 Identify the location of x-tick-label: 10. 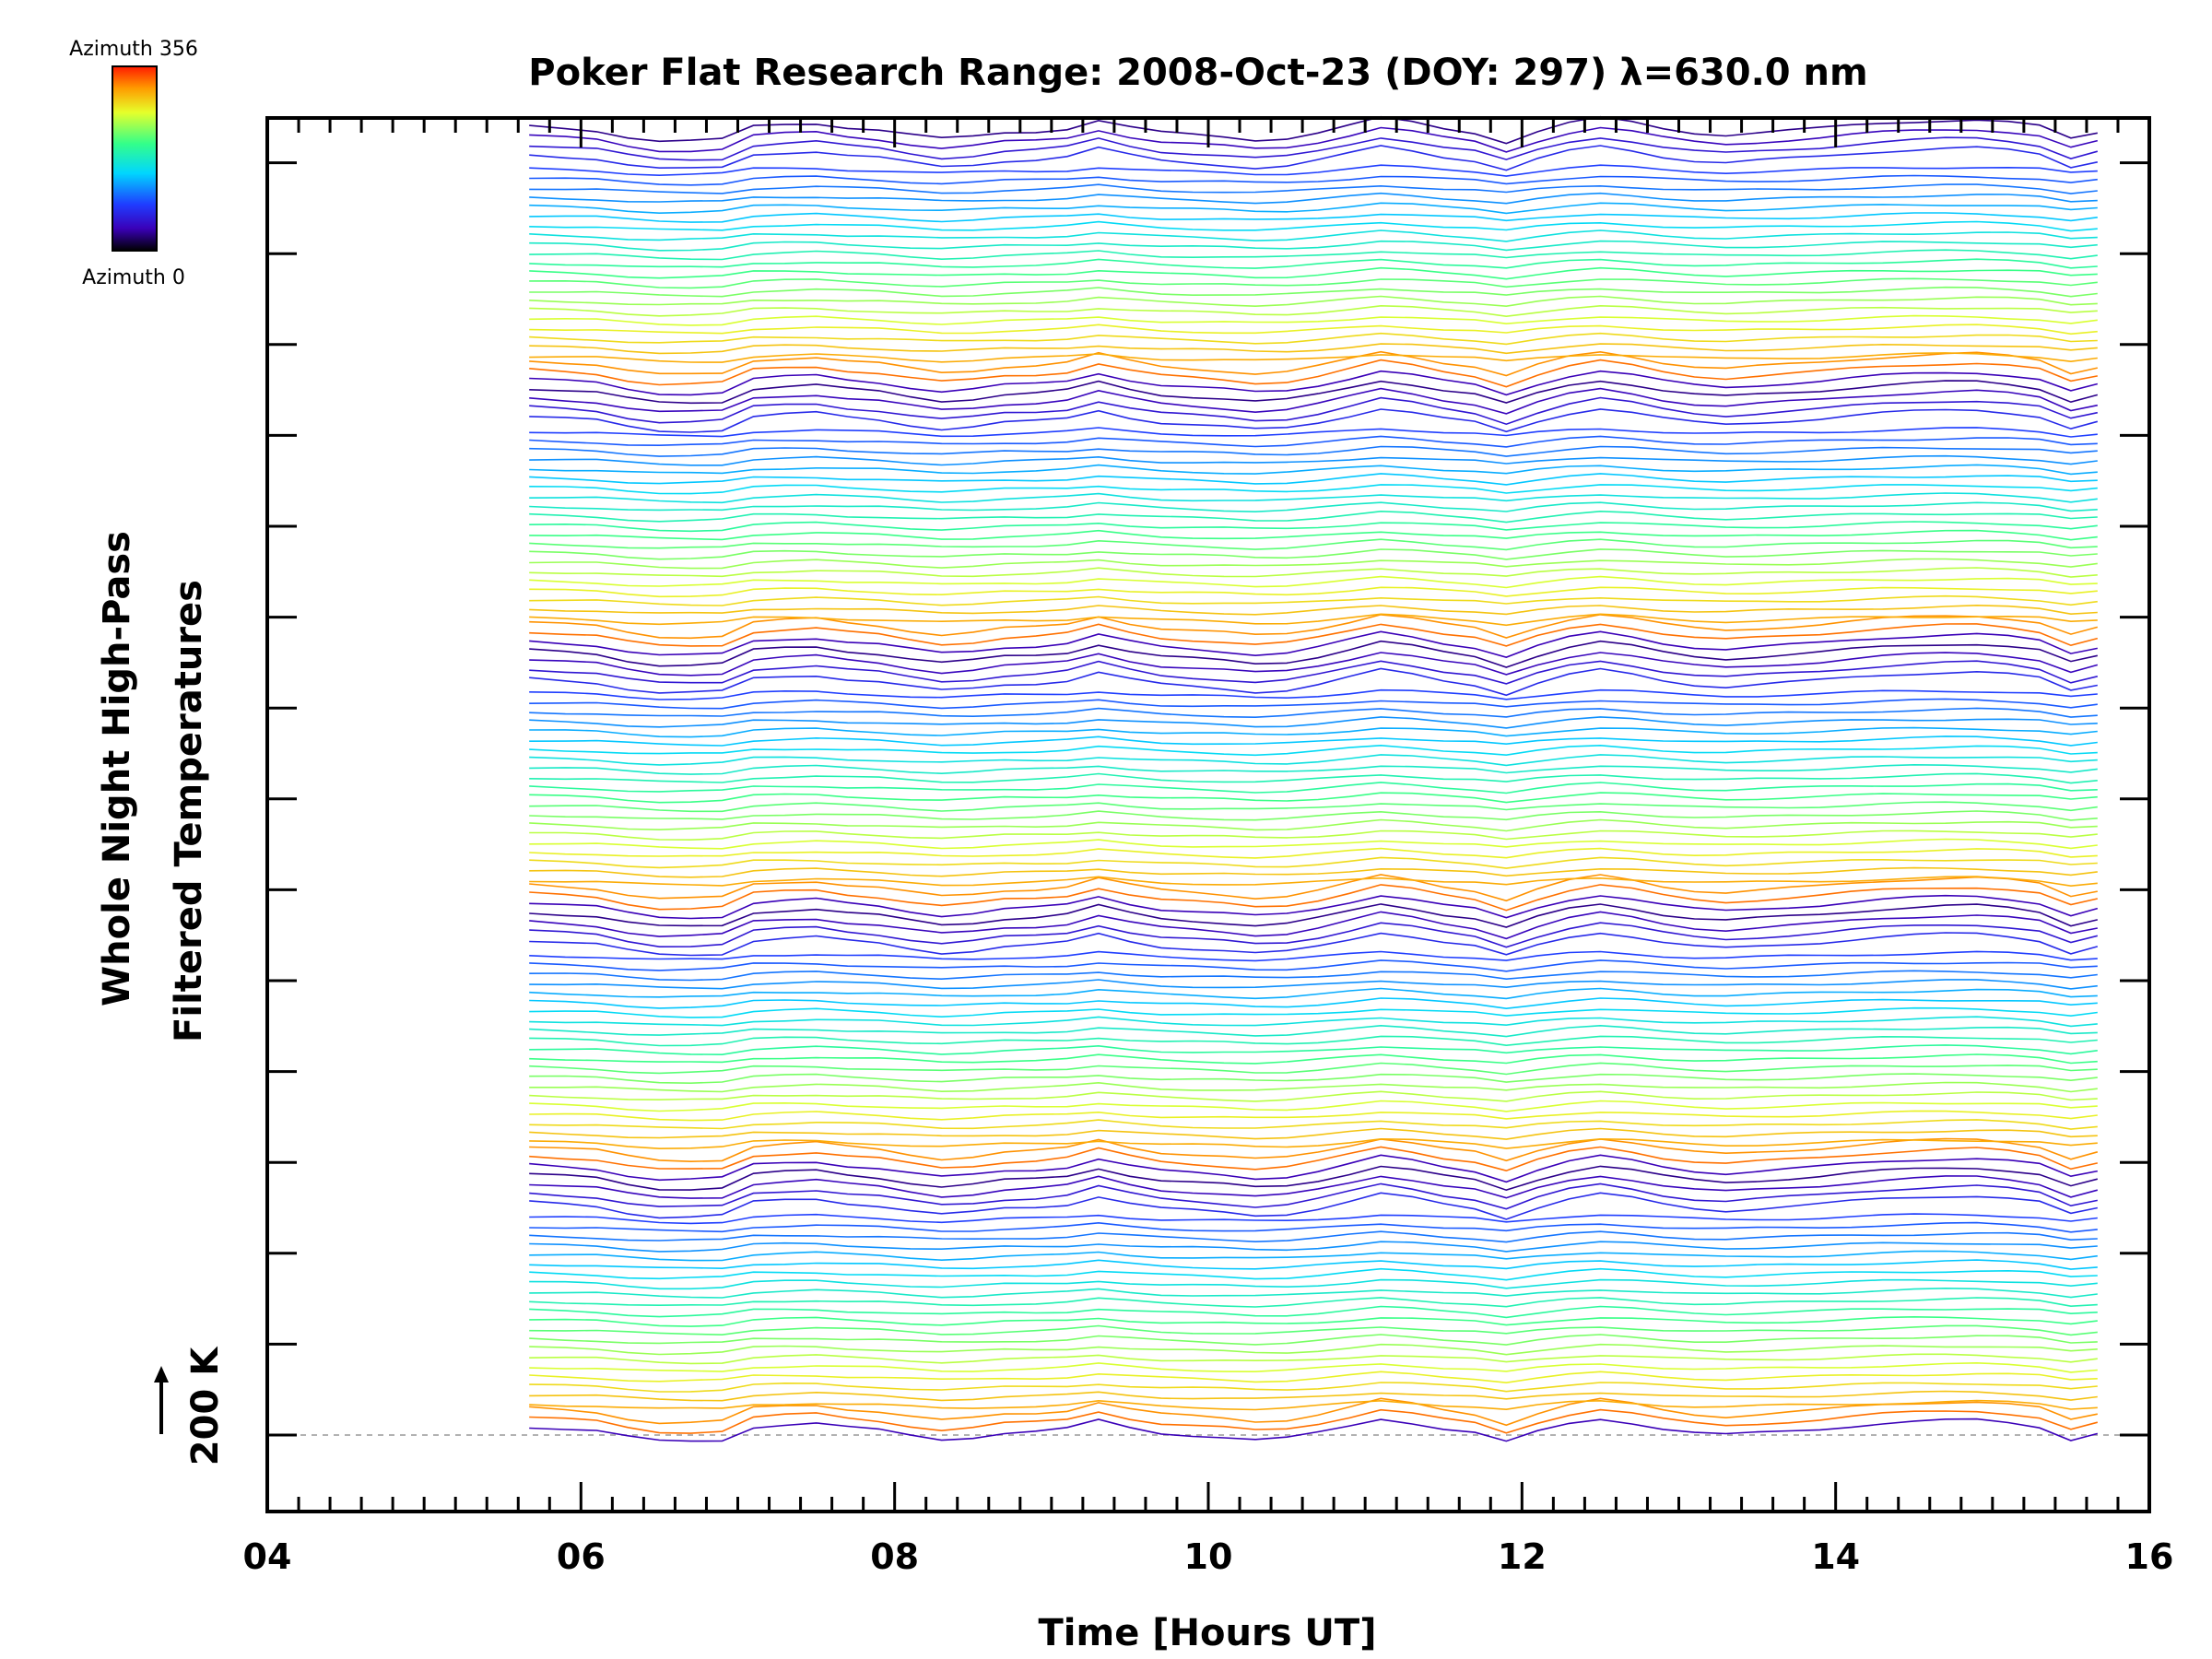
(1208, 1556).